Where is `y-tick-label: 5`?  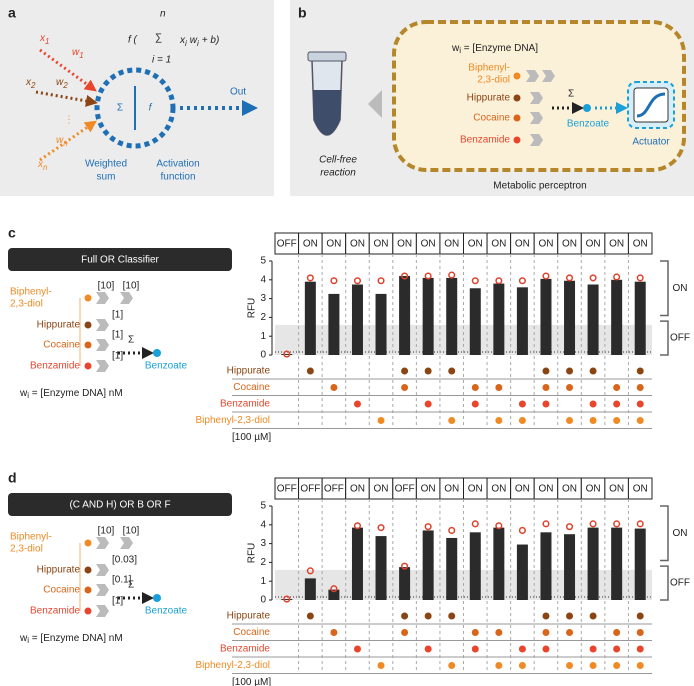
y-tick-label: 5 is located at coordinates (263, 506).